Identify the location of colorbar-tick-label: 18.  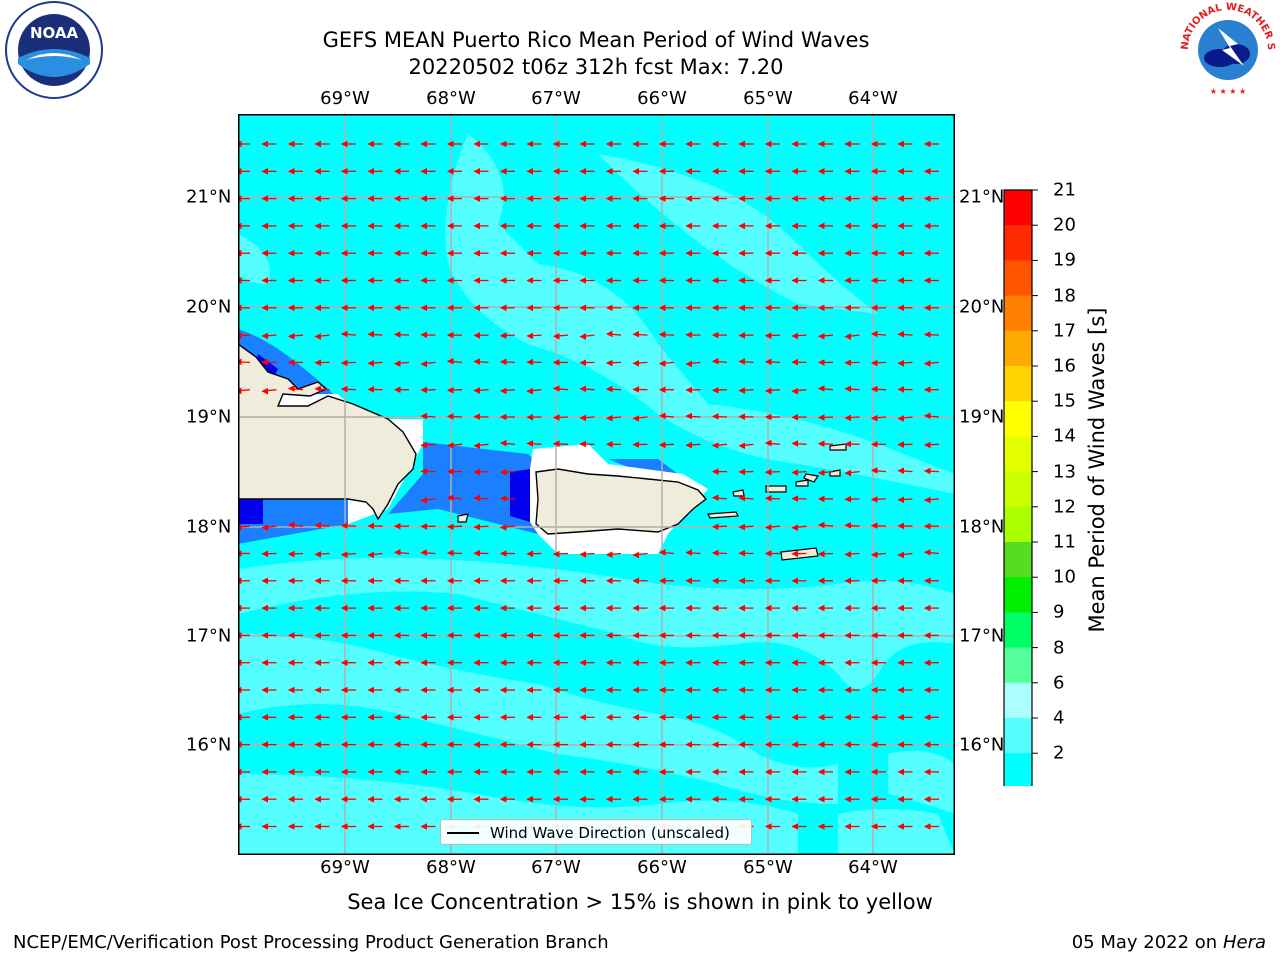
(1064, 296).